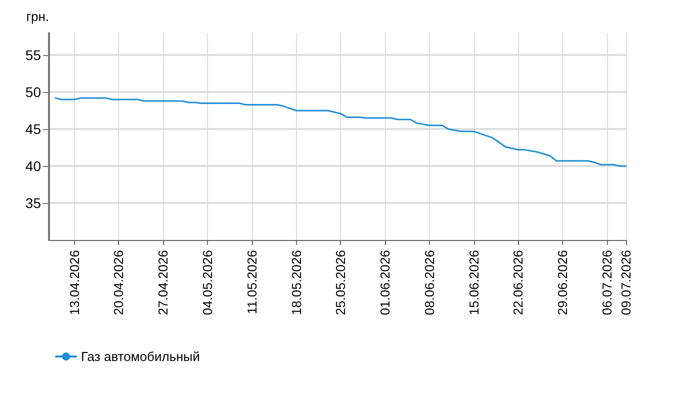  What do you see at coordinates (296, 283) in the screenshot?
I see `x-tick-label: 18.05.2026` at bounding box center [296, 283].